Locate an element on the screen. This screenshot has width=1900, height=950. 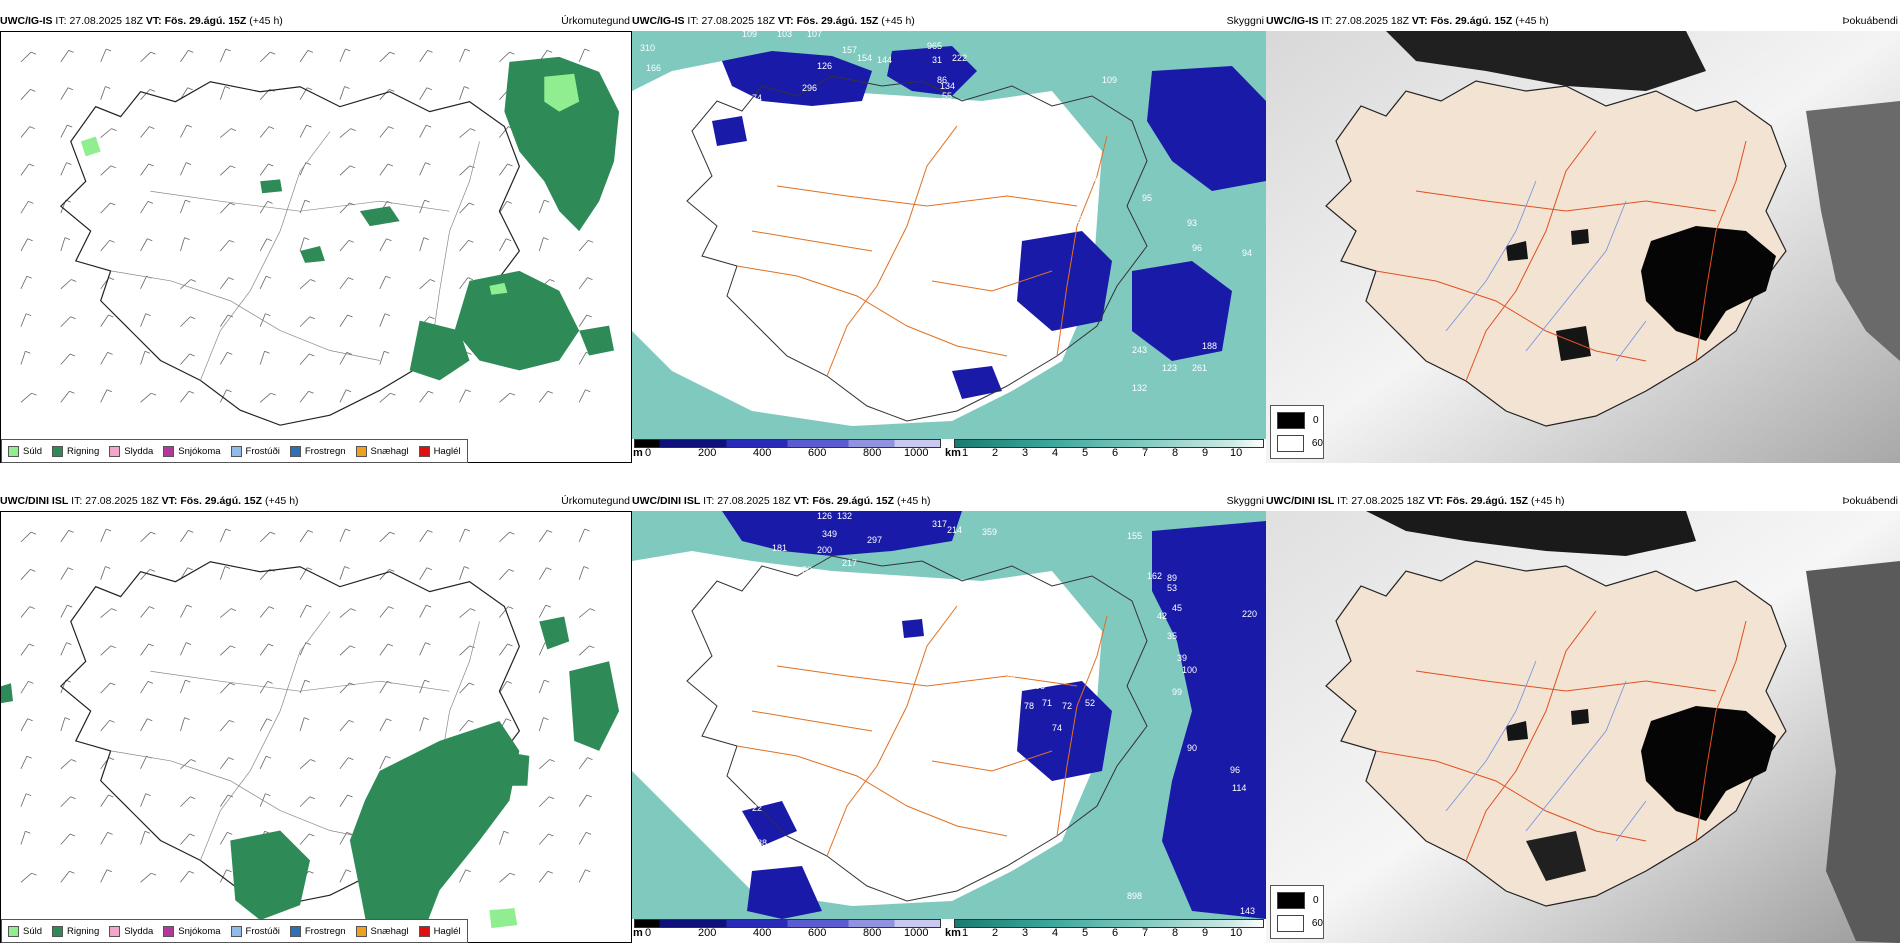
m-tick: 1000 is located at coordinates (916, 933).